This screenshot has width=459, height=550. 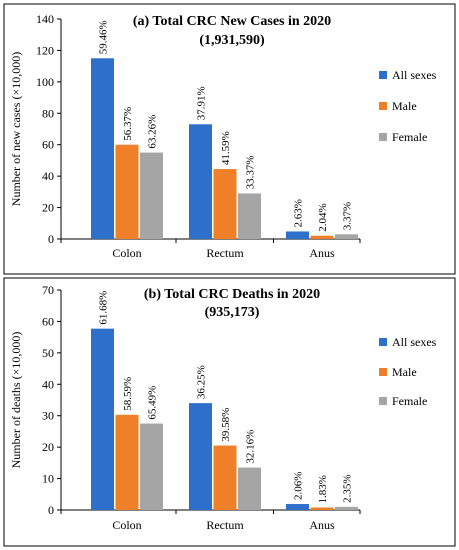 What do you see at coordinates (153, 403) in the screenshot?
I see `data-label: 65.49%` at bounding box center [153, 403].